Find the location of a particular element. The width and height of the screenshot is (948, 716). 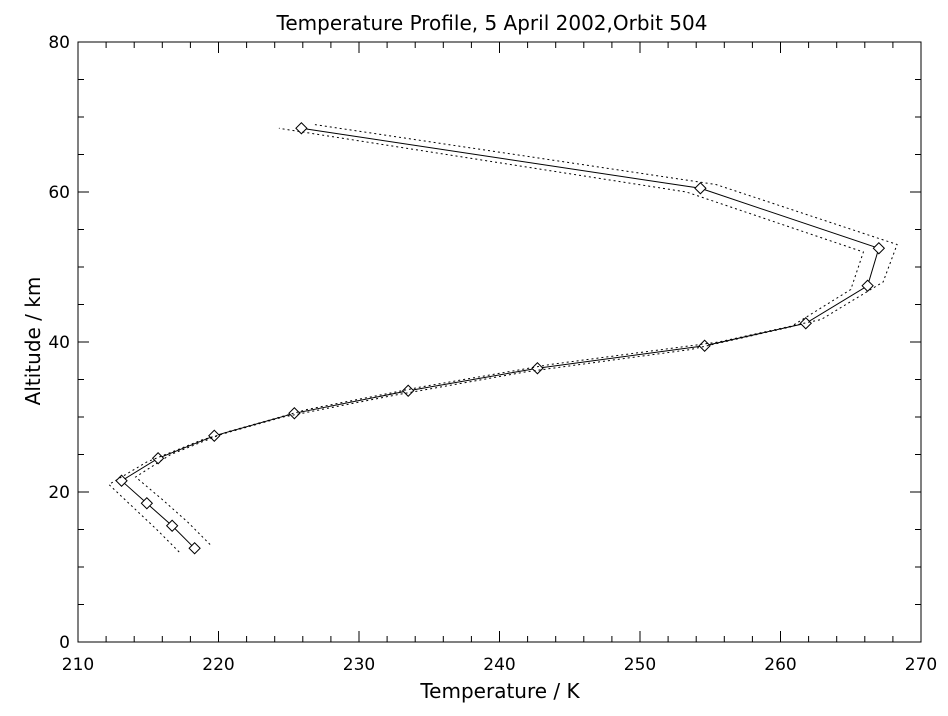

x-tick-label: 210 is located at coordinates (78, 665).